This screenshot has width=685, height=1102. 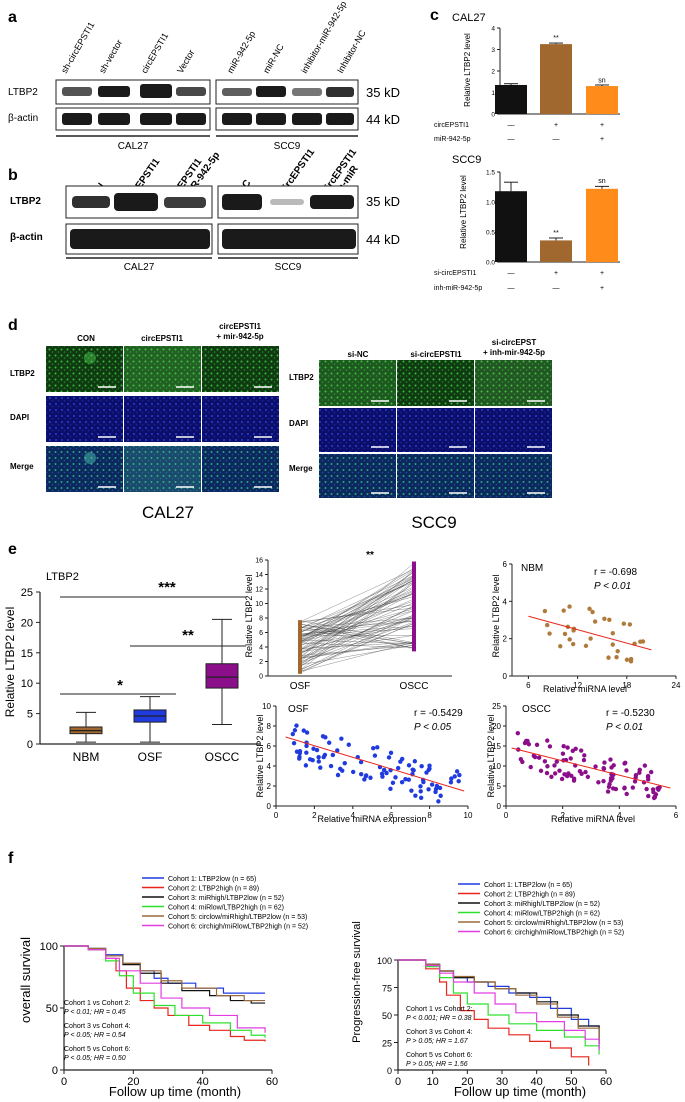 What do you see at coordinates (25, 201) in the screenshot?
I see `row-label: LTBP2` at bounding box center [25, 201].